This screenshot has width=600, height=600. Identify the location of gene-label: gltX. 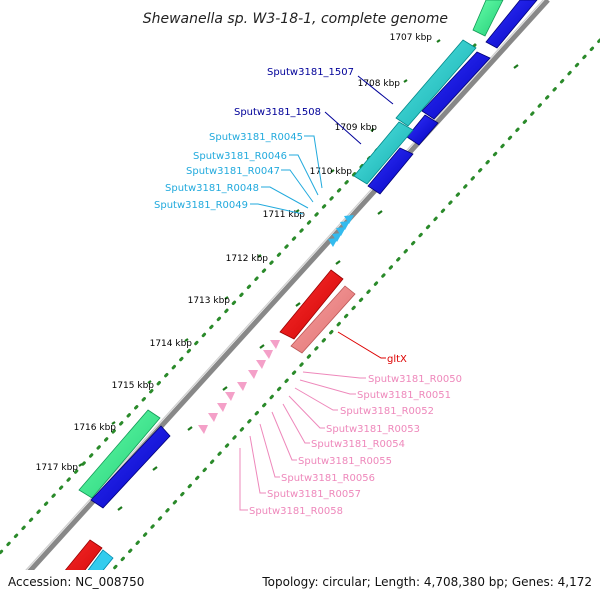
(397, 359).